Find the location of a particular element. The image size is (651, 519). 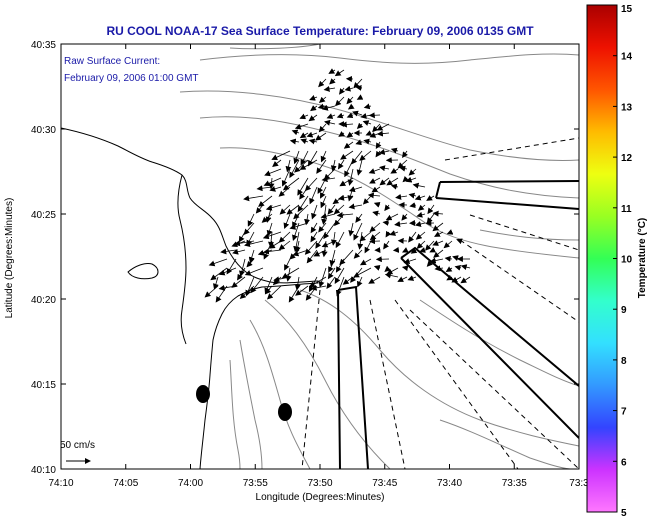

colorbar-tick-label: 14 is located at coordinates (627, 57).